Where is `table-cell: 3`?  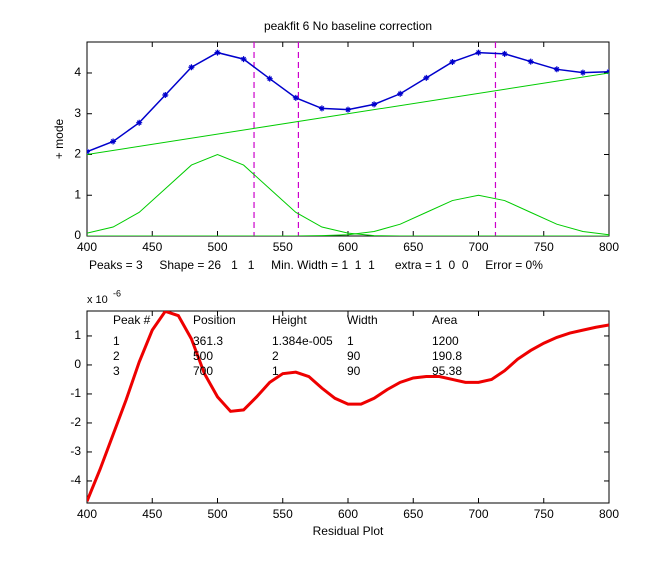 table-cell: 3 is located at coordinates (116, 371).